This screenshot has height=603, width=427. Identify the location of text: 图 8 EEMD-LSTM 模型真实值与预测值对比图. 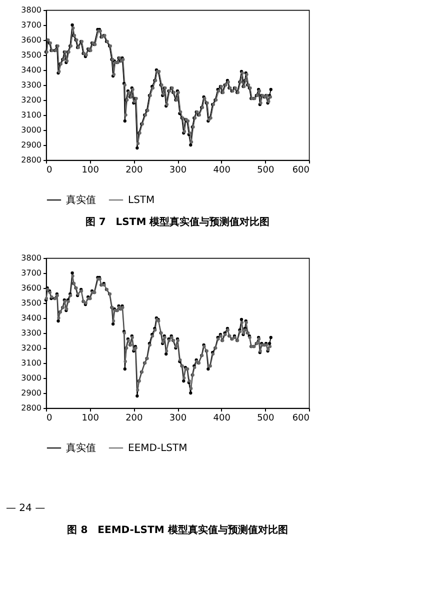
(177, 530).